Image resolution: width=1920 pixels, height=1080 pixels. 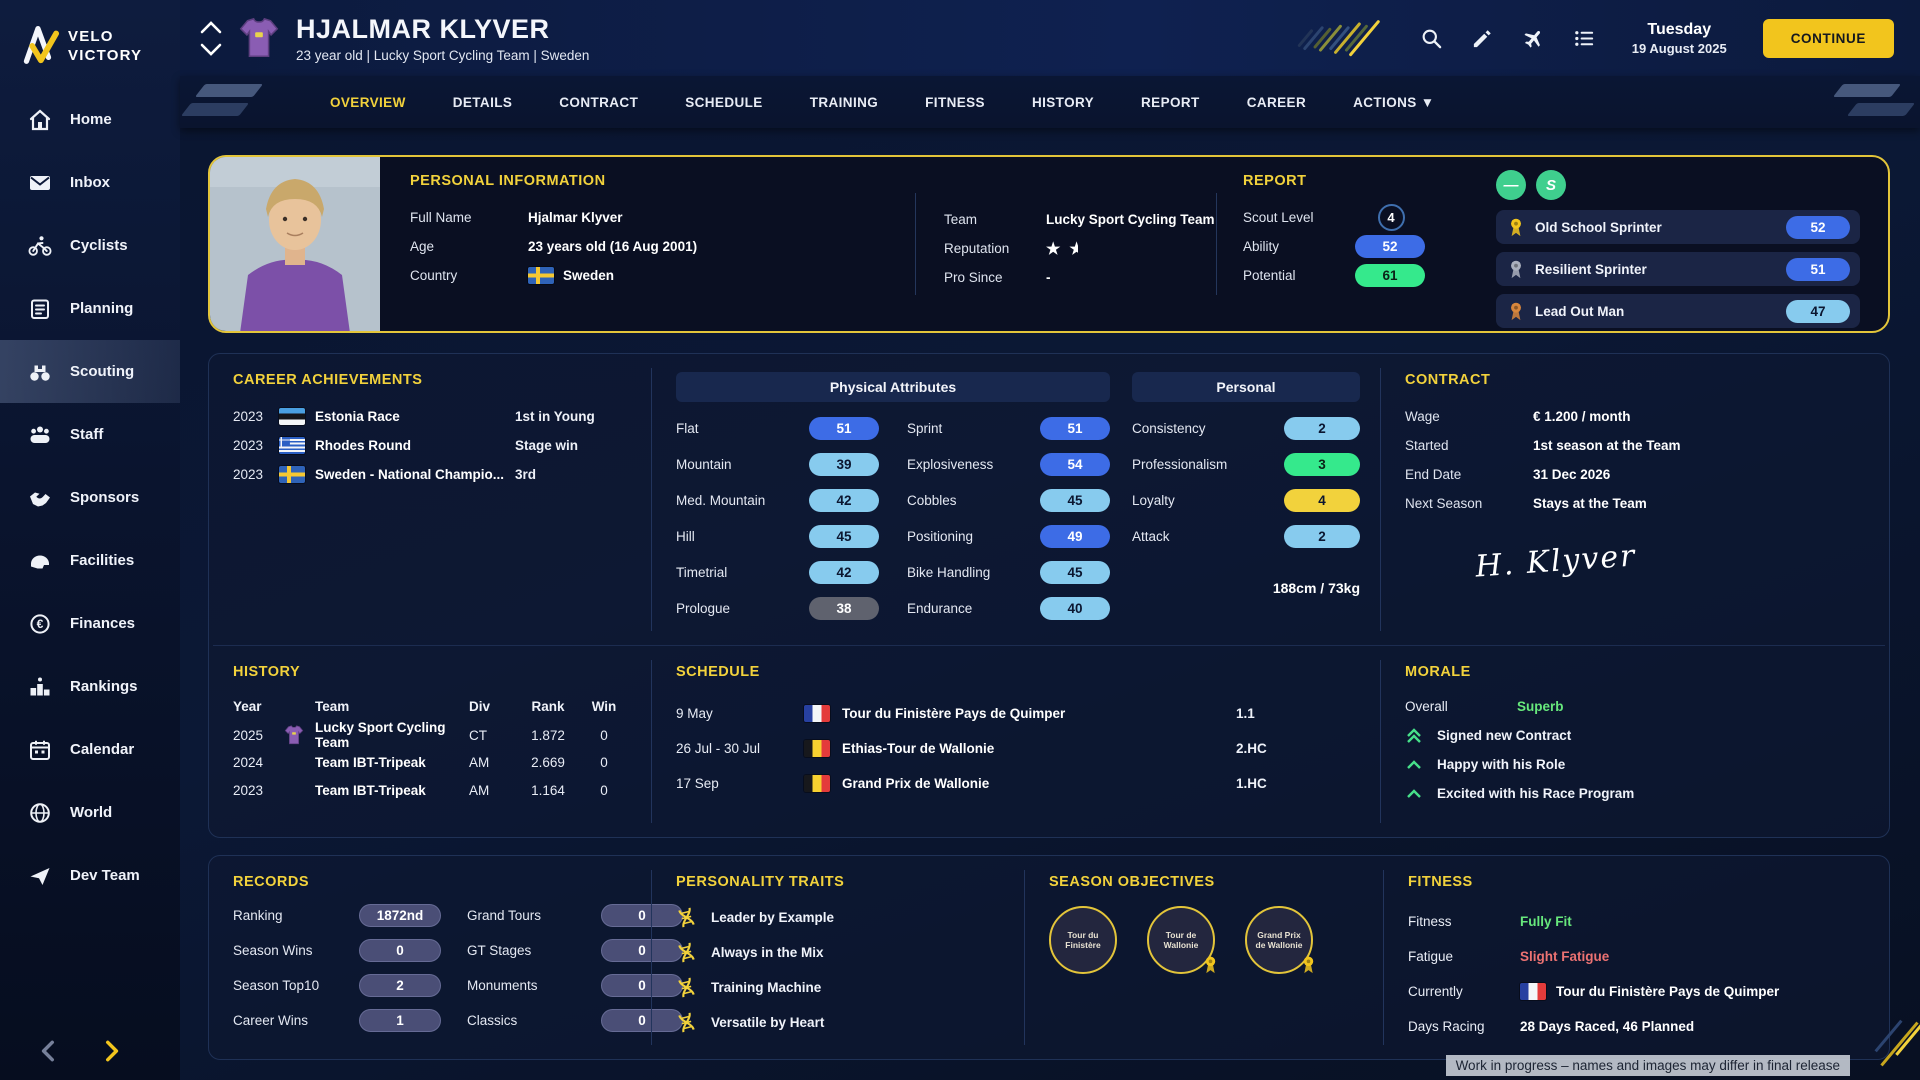 What do you see at coordinates (400, 985) in the screenshot?
I see `record-pill: 2` at bounding box center [400, 985].